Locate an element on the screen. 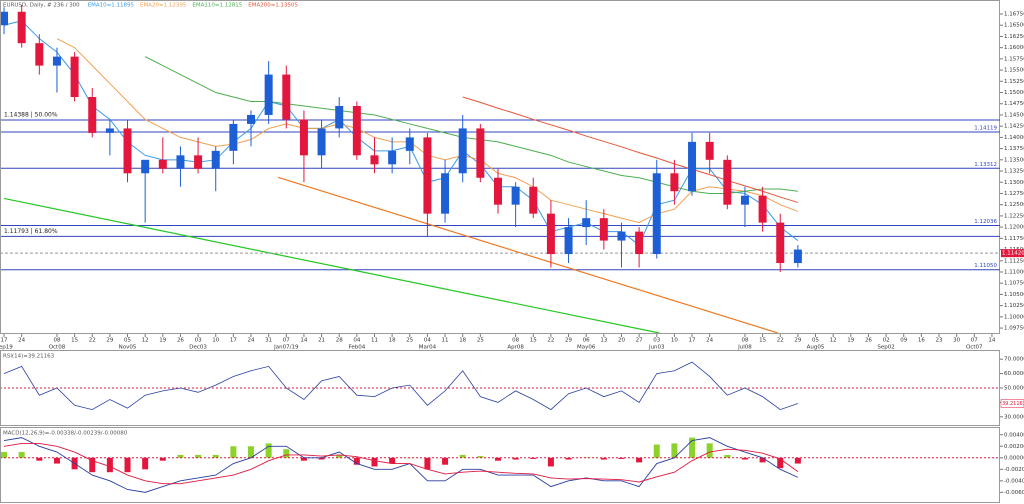  y-tick-label: 1.13750 is located at coordinates (1014, 149).